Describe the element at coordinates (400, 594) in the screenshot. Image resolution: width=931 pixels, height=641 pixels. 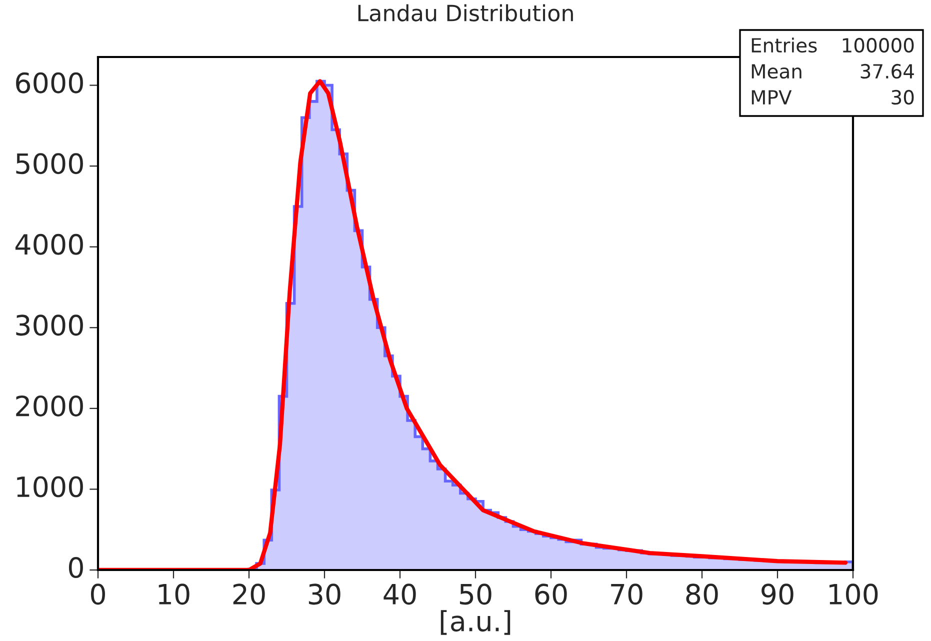
I see `x-tick-label: 40` at that location.